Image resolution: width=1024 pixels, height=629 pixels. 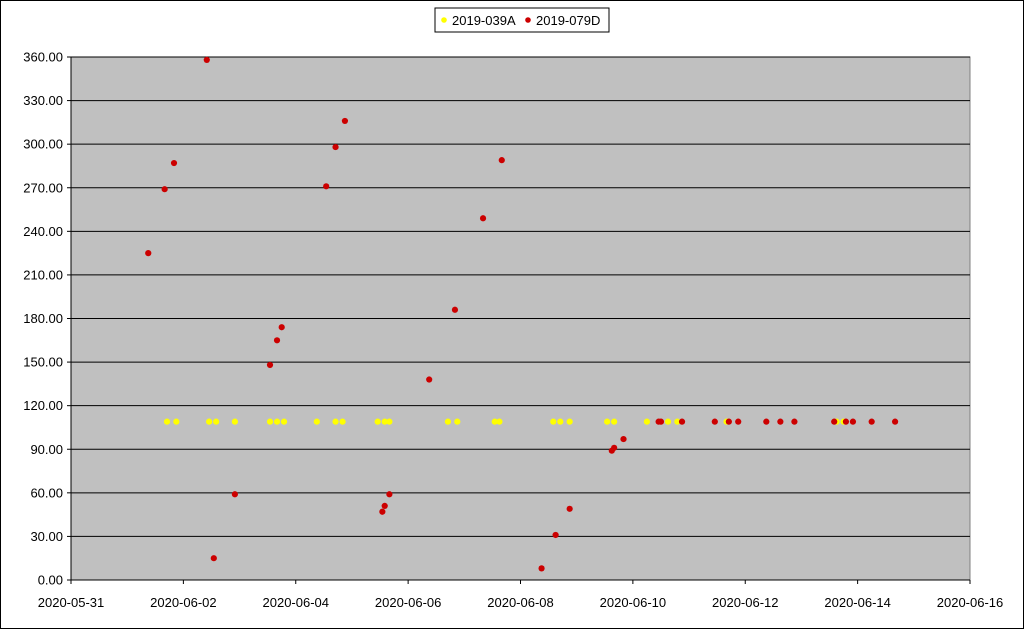 I want to click on y-tick-label: 150.00, so click(x=43, y=362).